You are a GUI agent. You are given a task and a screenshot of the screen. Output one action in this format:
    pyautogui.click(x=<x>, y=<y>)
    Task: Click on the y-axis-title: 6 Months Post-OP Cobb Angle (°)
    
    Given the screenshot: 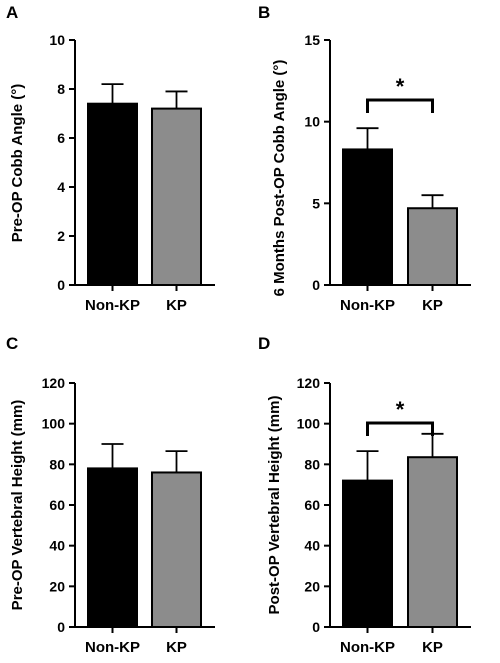 What is the action you would take?
    pyautogui.click(x=279, y=178)
    